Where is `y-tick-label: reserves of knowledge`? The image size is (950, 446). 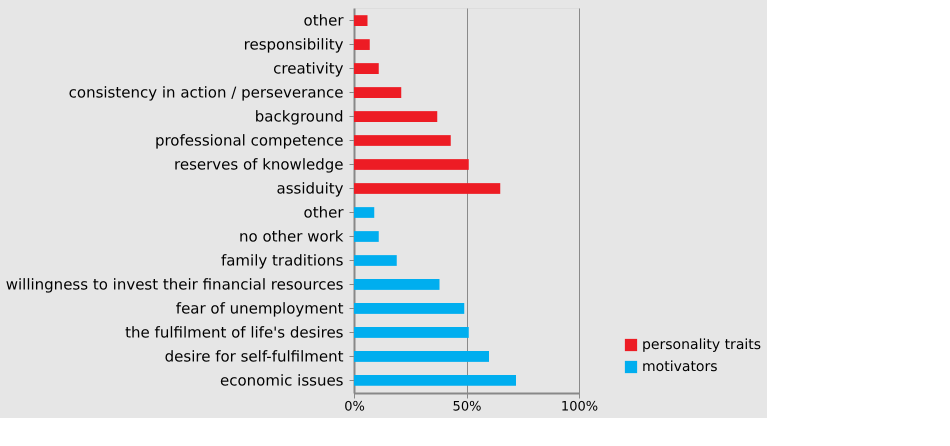
y-tick-label: reserves of knowledge is located at coordinates (259, 165).